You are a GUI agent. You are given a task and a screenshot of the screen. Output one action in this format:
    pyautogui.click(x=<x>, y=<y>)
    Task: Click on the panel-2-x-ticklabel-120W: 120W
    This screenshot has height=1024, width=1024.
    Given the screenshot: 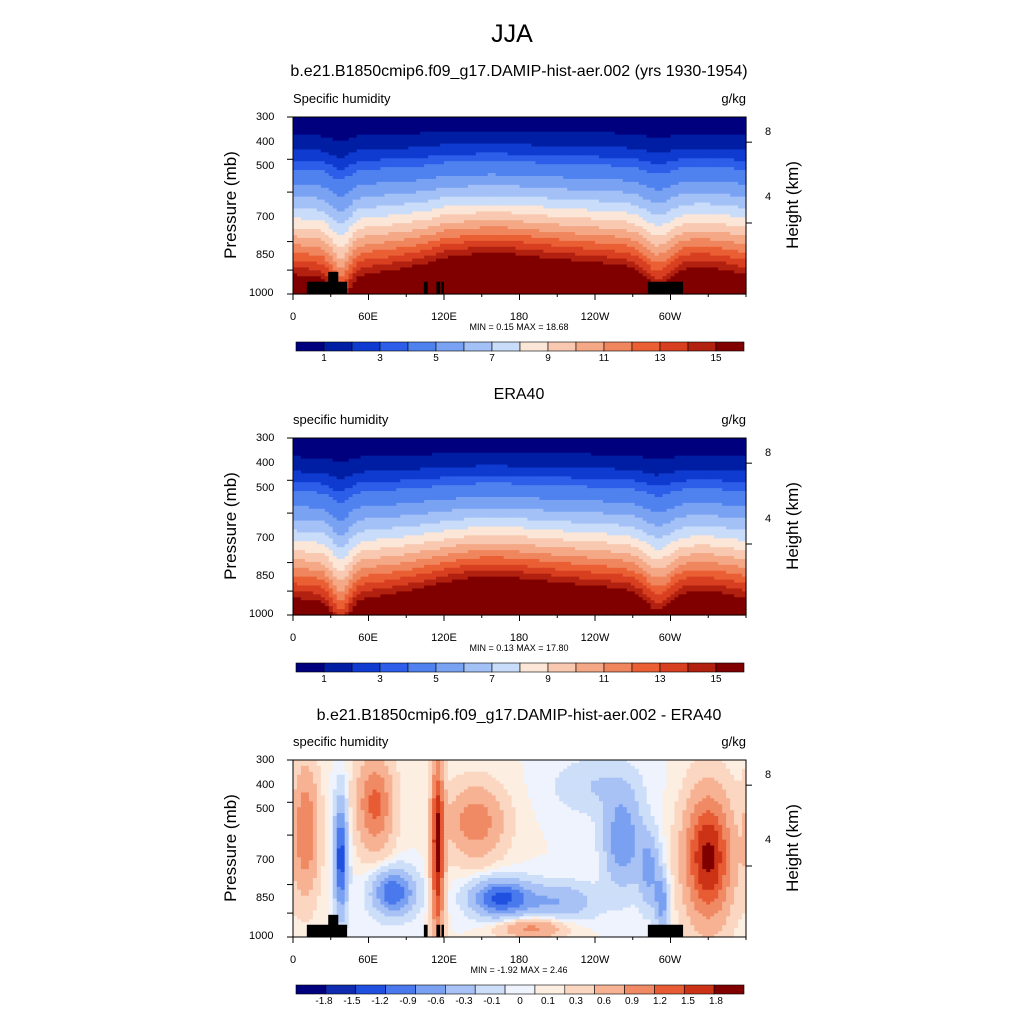 What is the action you would take?
    pyautogui.click(x=595, y=960)
    